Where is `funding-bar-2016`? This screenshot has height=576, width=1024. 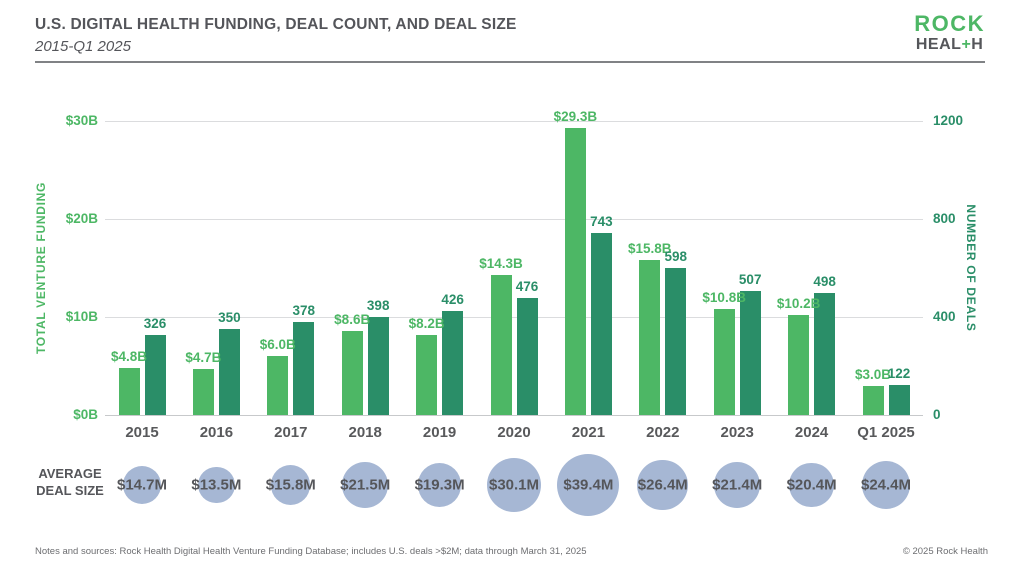
funding-bar-2016 is located at coordinates (203, 391).